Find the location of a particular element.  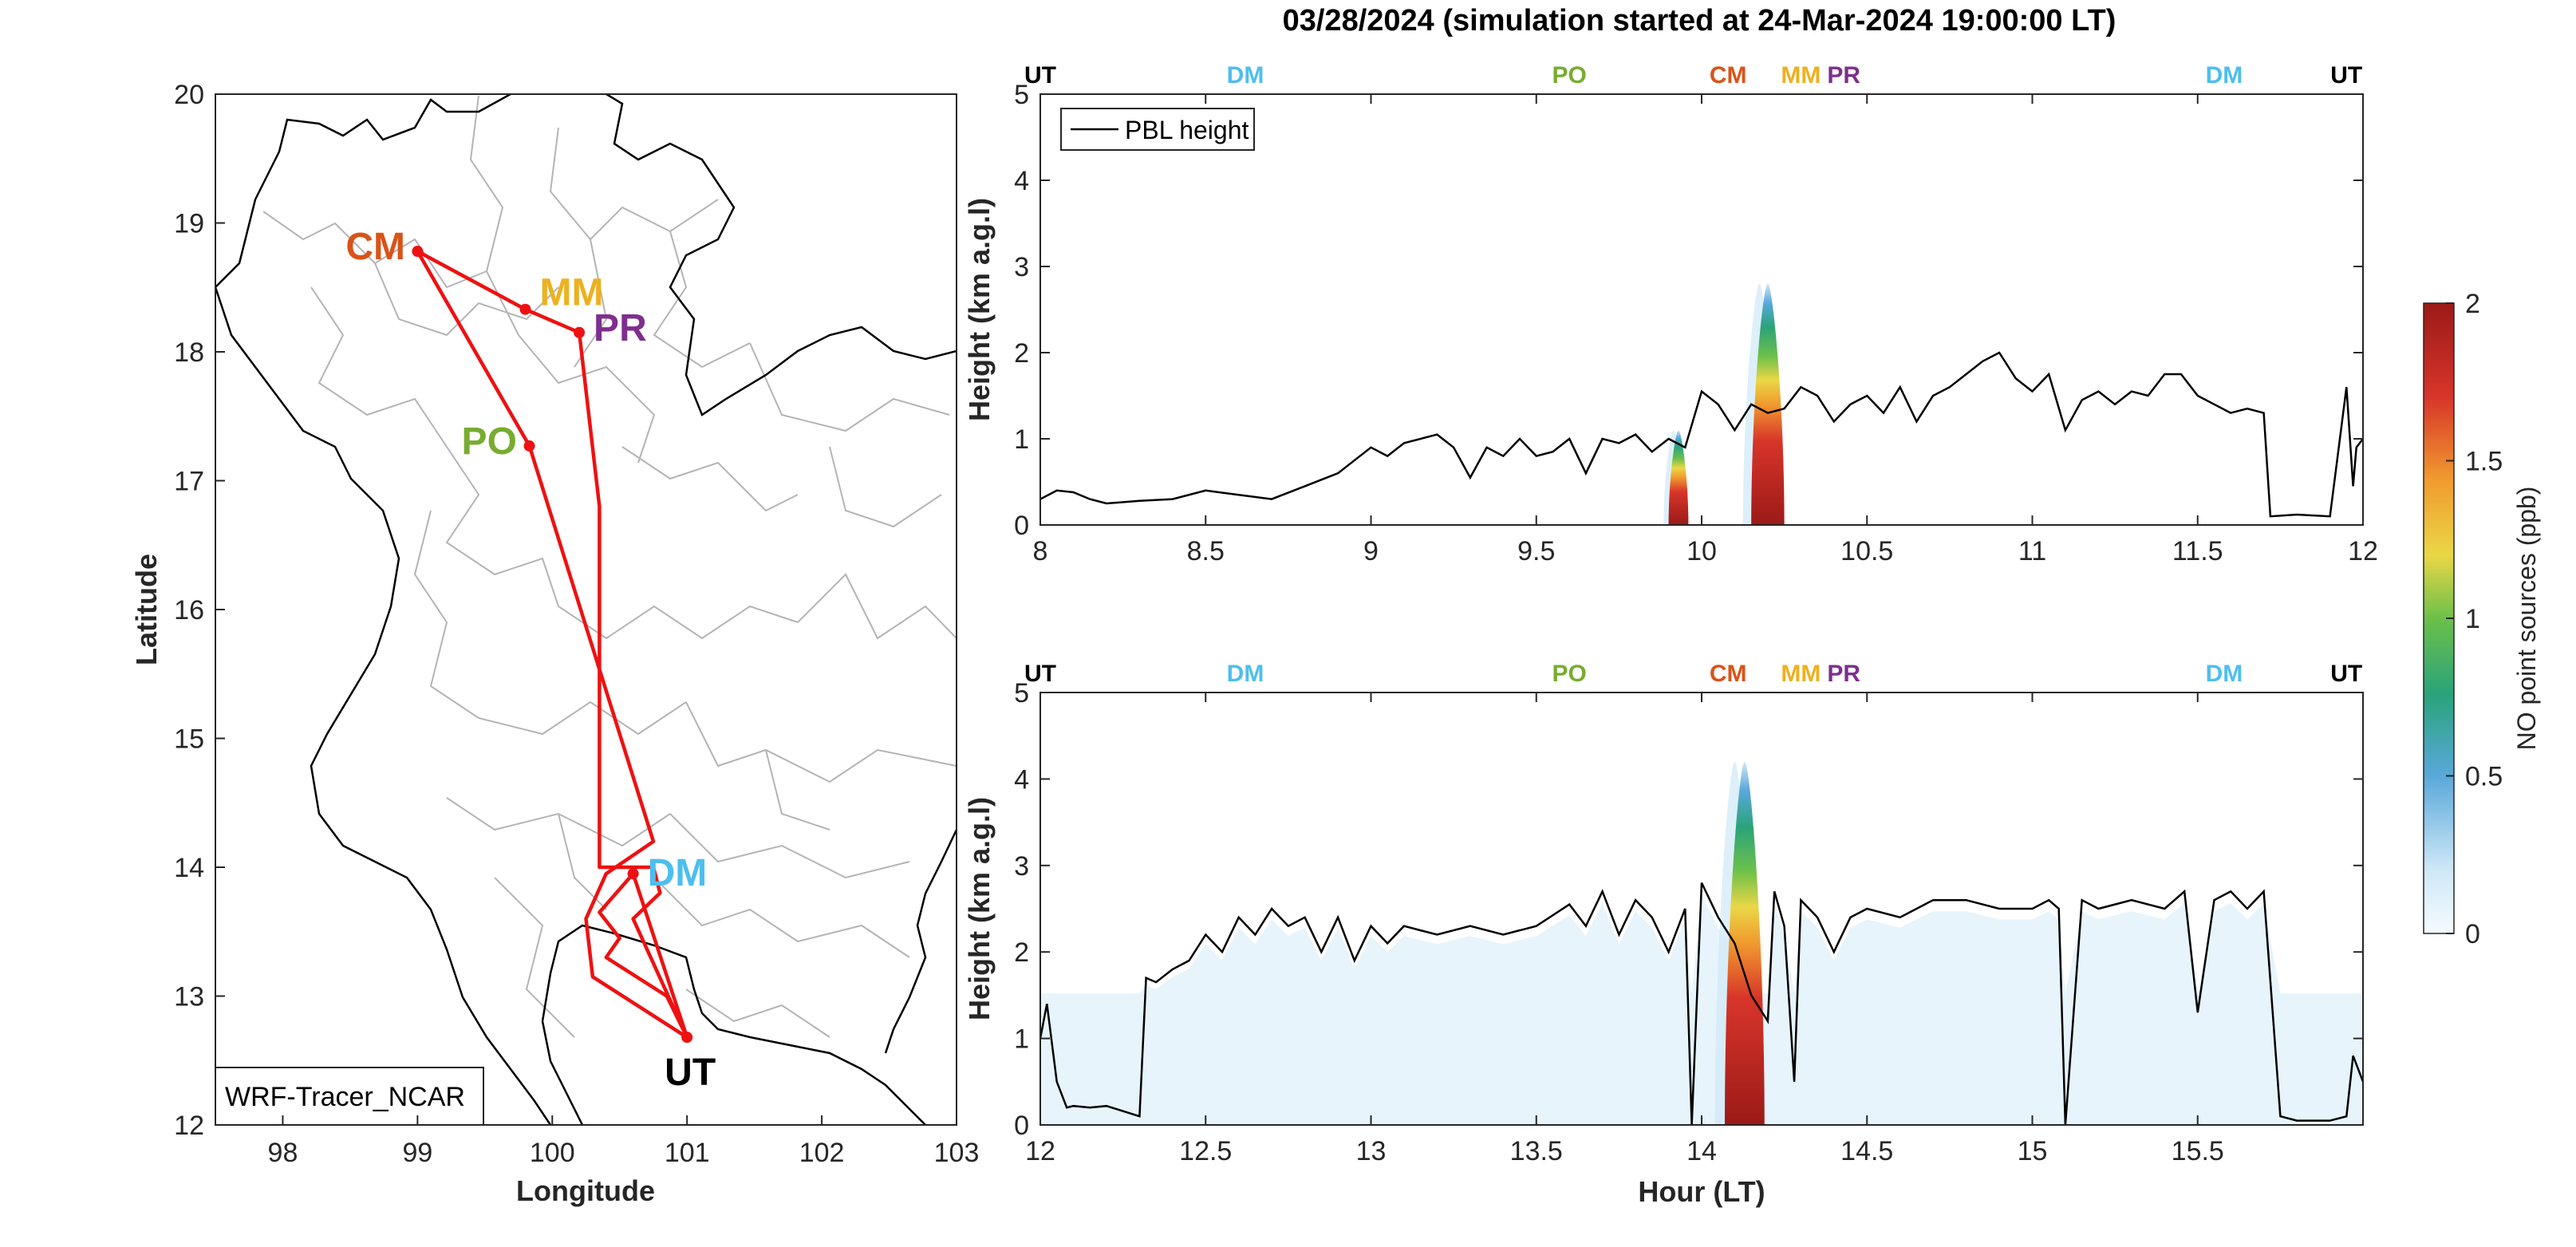

colorbar-tick-label: 2 is located at coordinates (2473, 304).